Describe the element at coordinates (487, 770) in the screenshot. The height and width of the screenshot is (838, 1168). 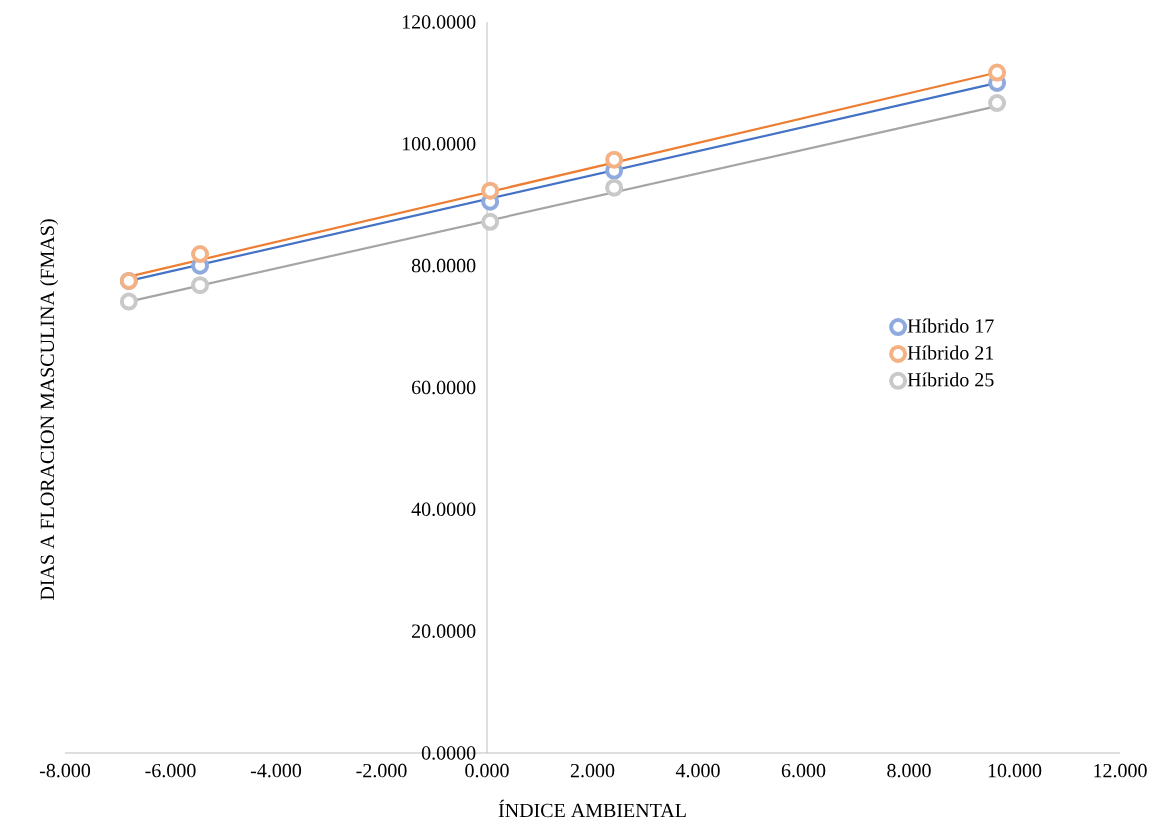
I see `x-tick-label: 0.000` at that location.